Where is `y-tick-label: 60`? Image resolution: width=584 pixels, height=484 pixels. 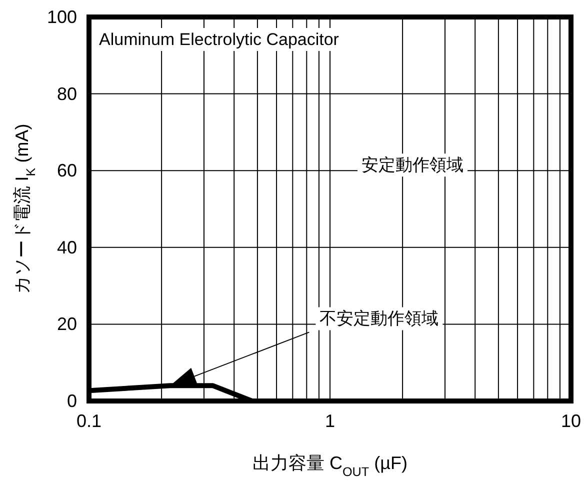
y-tick-label: 60 is located at coordinates (66, 170).